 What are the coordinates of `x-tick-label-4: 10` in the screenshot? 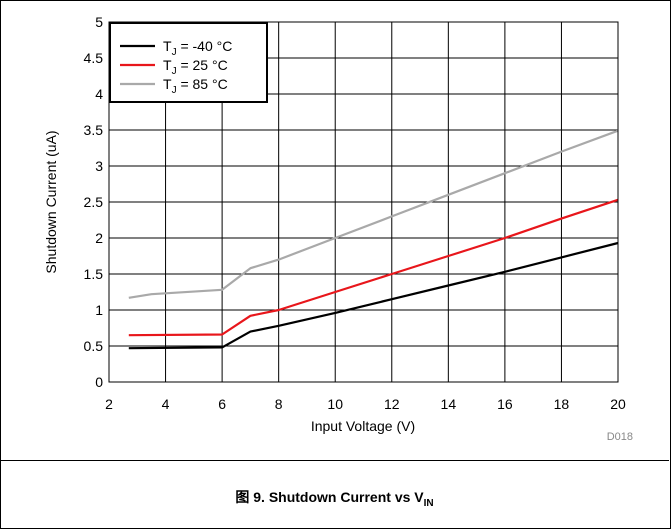 It's located at (335, 404).